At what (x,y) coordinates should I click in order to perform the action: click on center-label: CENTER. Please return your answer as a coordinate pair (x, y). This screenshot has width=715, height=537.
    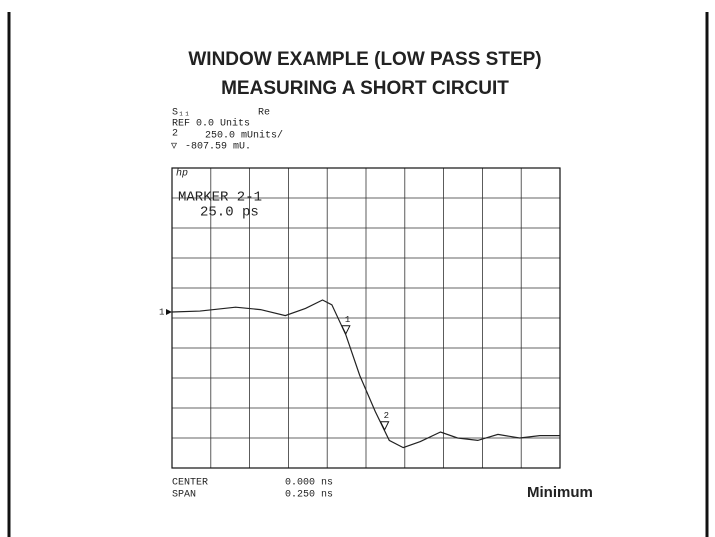
    Looking at the image, I should click on (190, 483).